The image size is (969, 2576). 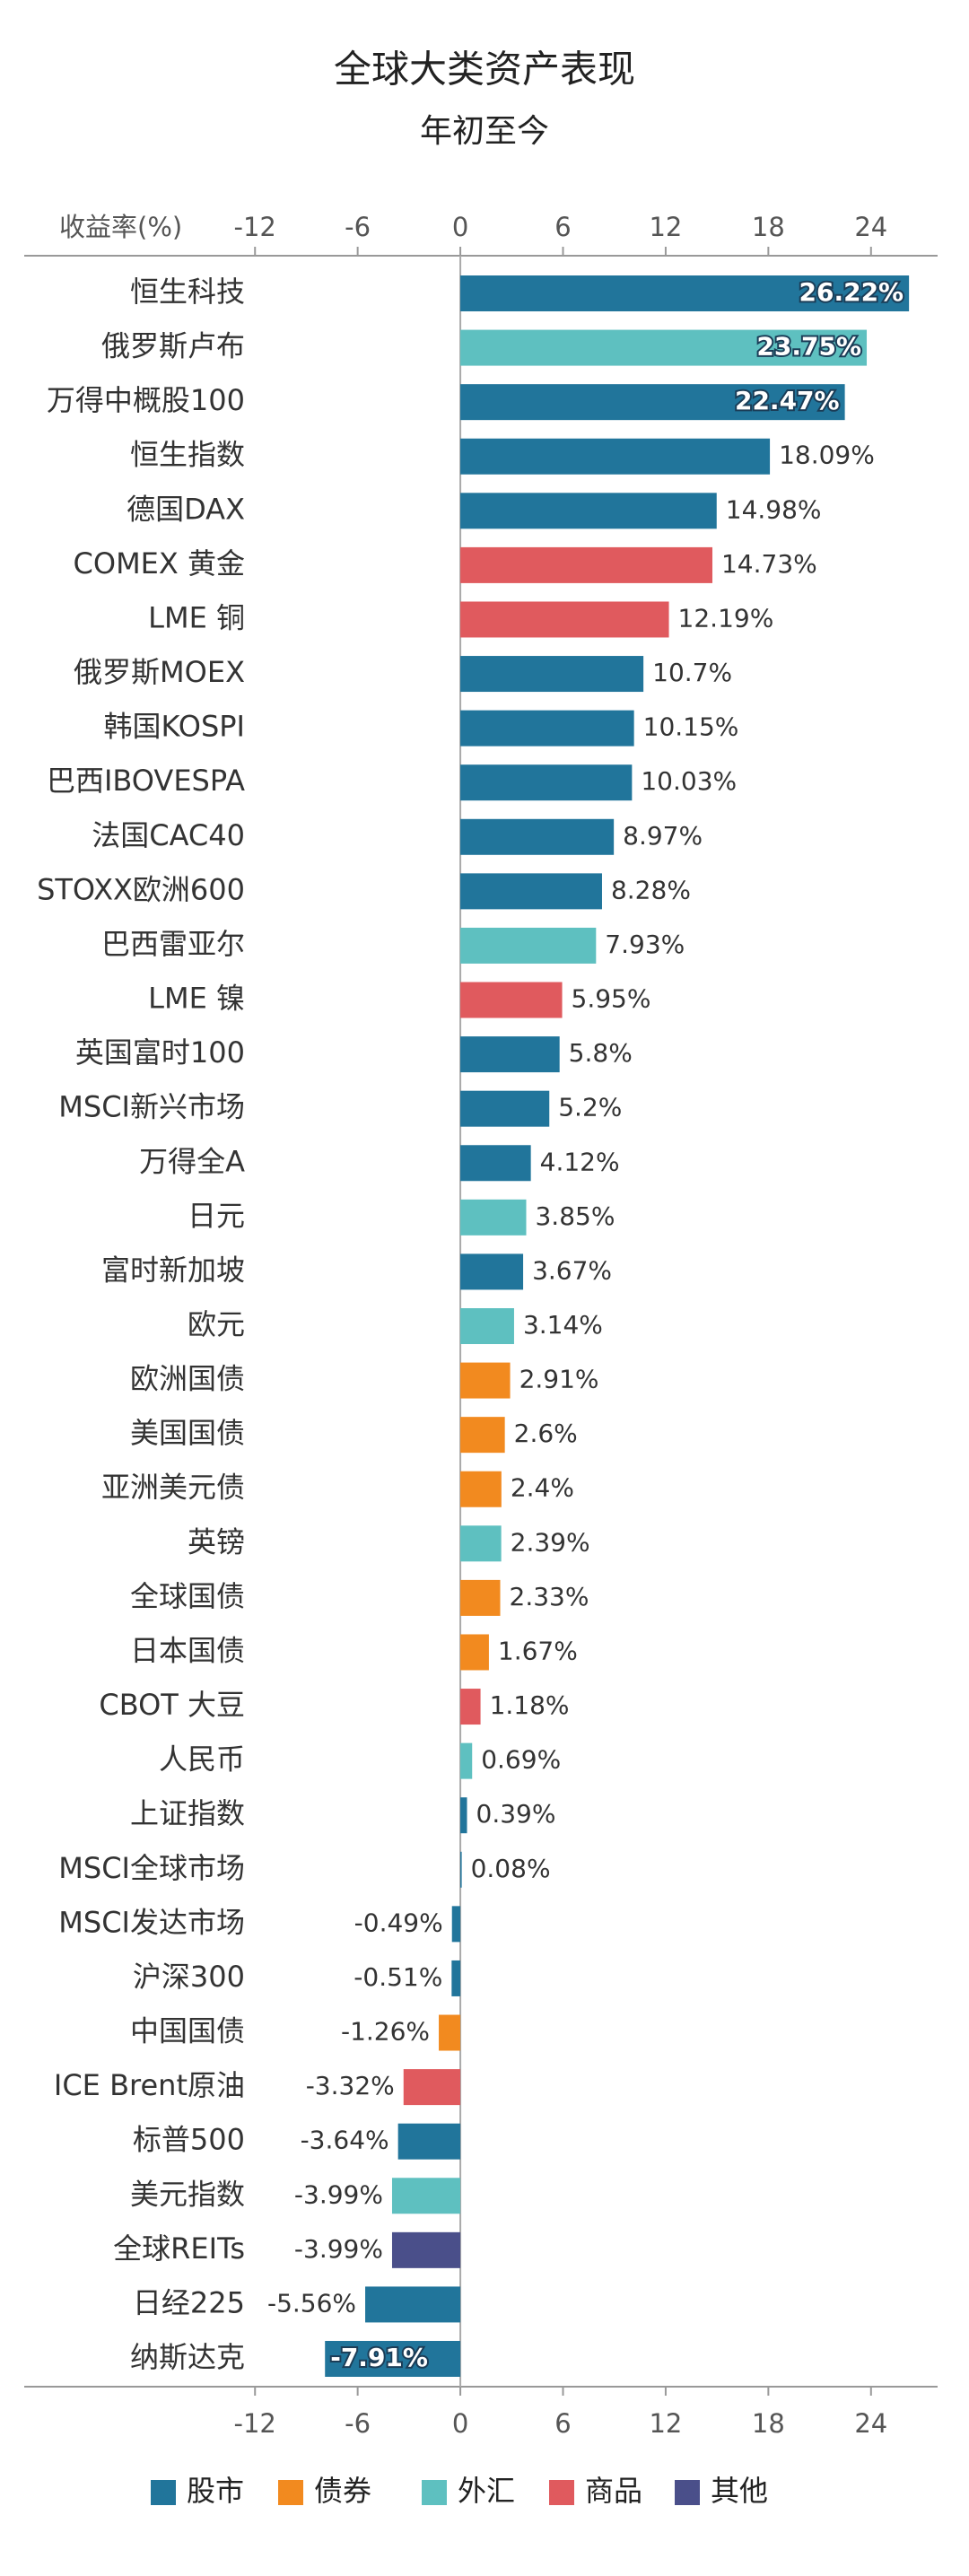 I want to click on value-label: 14.73%, so click(x=769, y=564).